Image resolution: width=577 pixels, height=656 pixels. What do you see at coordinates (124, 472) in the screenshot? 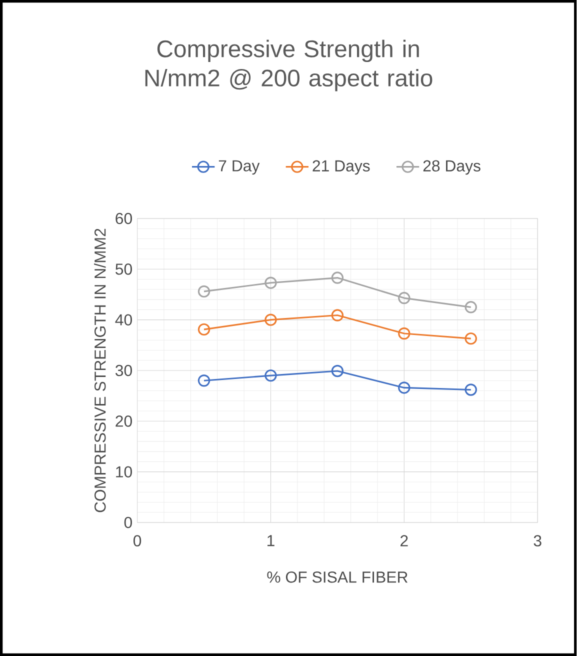
I see `y-tick-label: 10` at bounding box center [124, 472].